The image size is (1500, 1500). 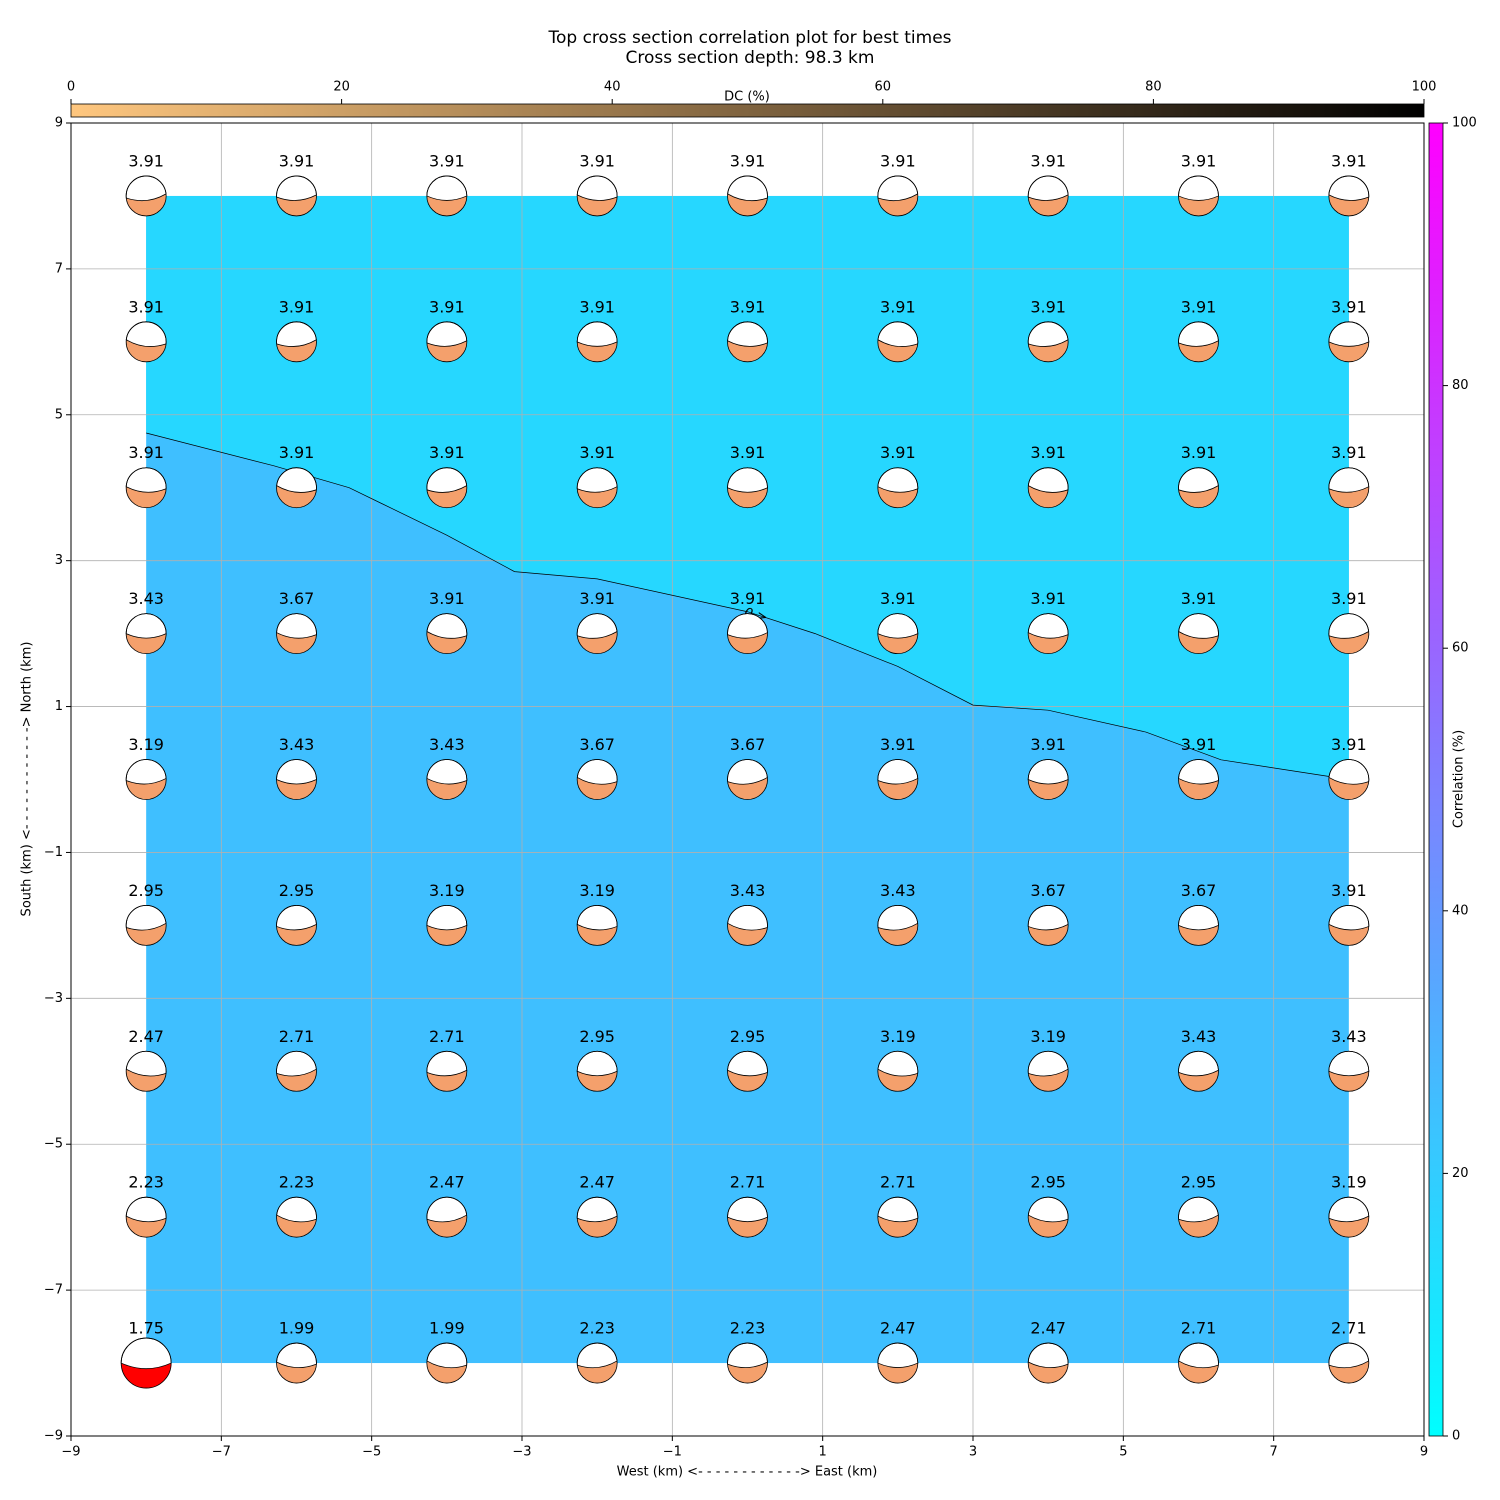 What do you see at coordinates (898, 1182) in the screenshot?
I see `value-label: 2.71` at bounding box center [898, 1182].